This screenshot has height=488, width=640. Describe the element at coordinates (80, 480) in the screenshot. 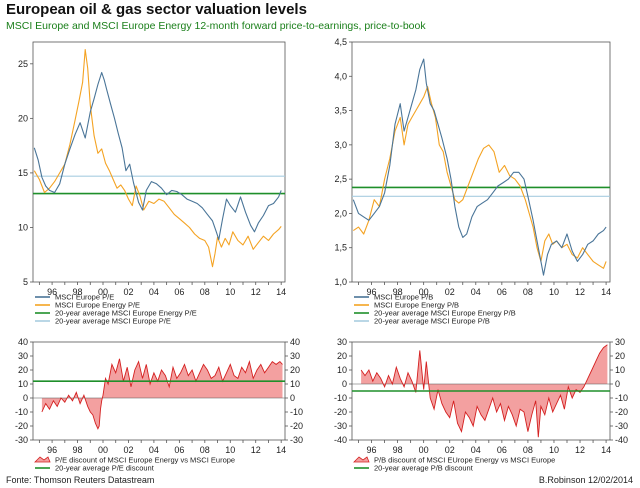

I see `source-note: Fonte: Thomson Reuters Datastream` at that location.